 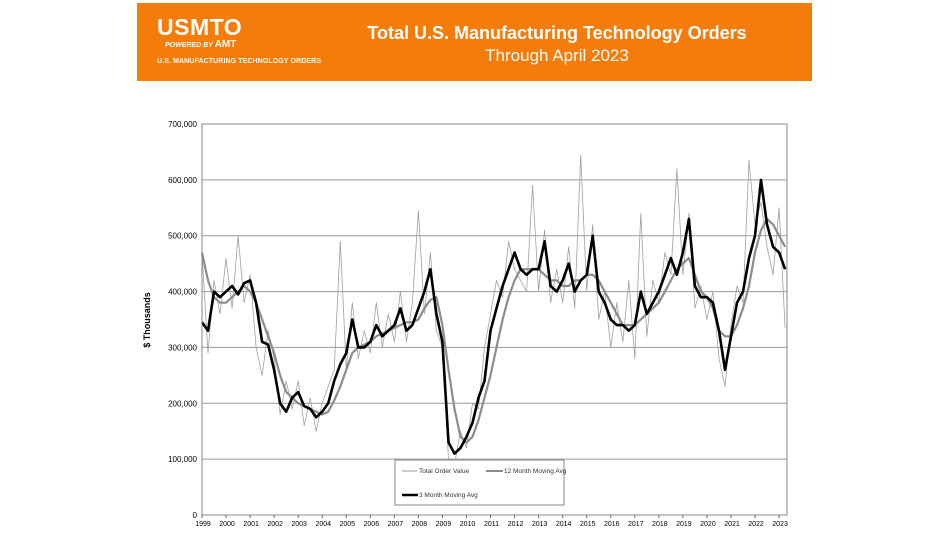 I want to click on y-tick-label: 400,000, so click(x=182, y=292).